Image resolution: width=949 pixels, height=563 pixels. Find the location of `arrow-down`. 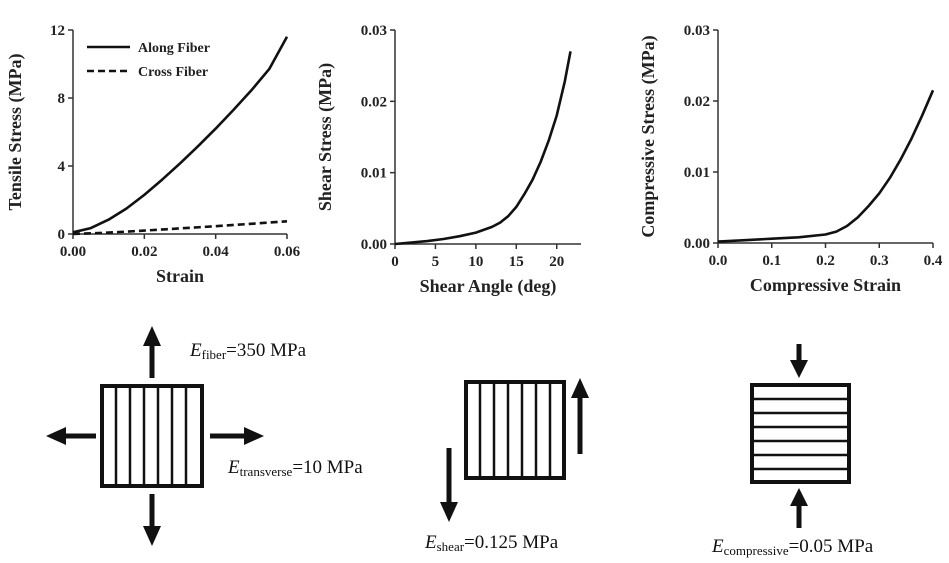

arrow-down is located at coordinates (152, 520).